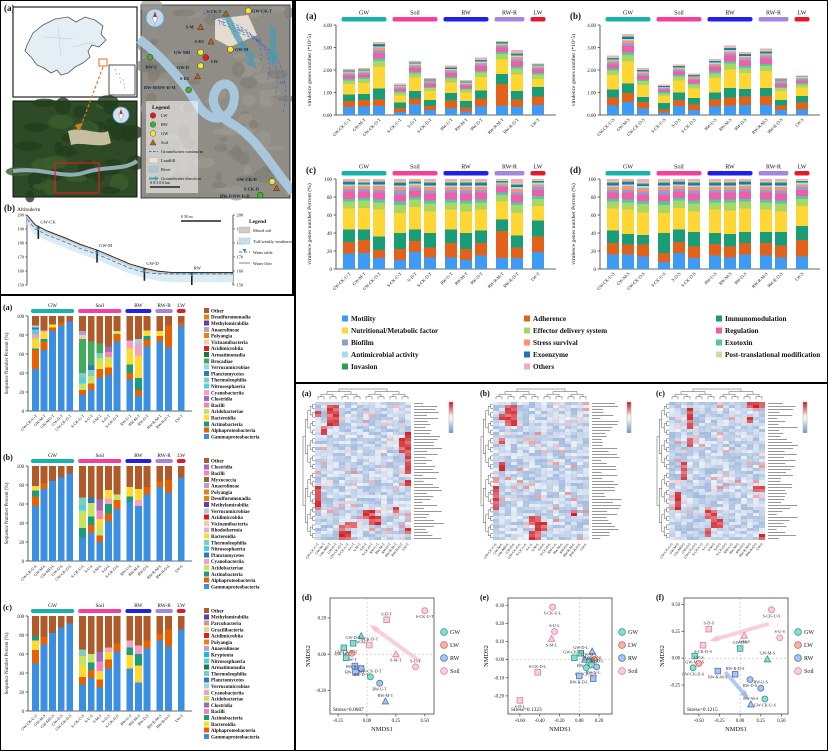 The height and width of the screenshot is (751, 828). I want to click on legend-label: Clostridia, so click(222, 706).